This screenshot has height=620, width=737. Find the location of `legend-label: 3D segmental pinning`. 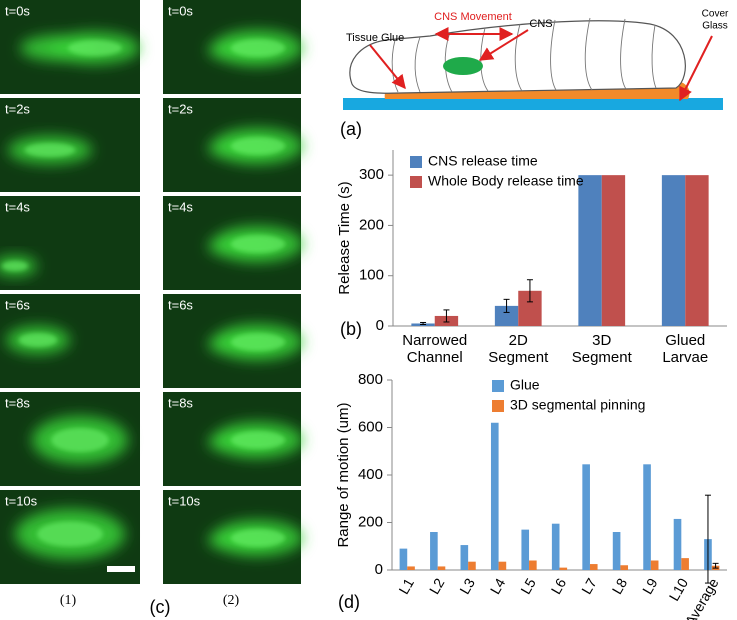

legend-label: 3D segmental pinning is located at coordinates (577, 405).